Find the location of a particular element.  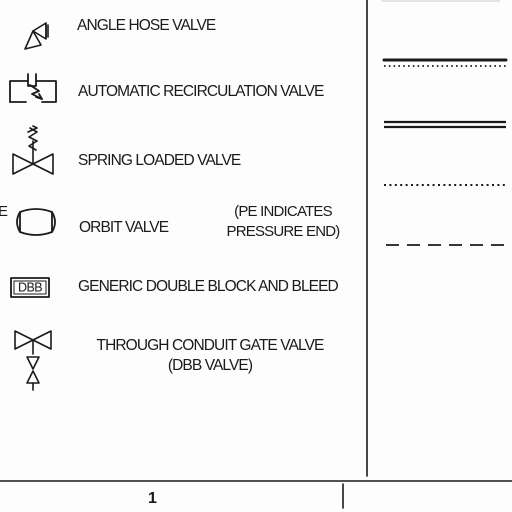

through-conduit-gate-valve-label-line2: (DBB VALVE) is located at coordinates (210, 365).